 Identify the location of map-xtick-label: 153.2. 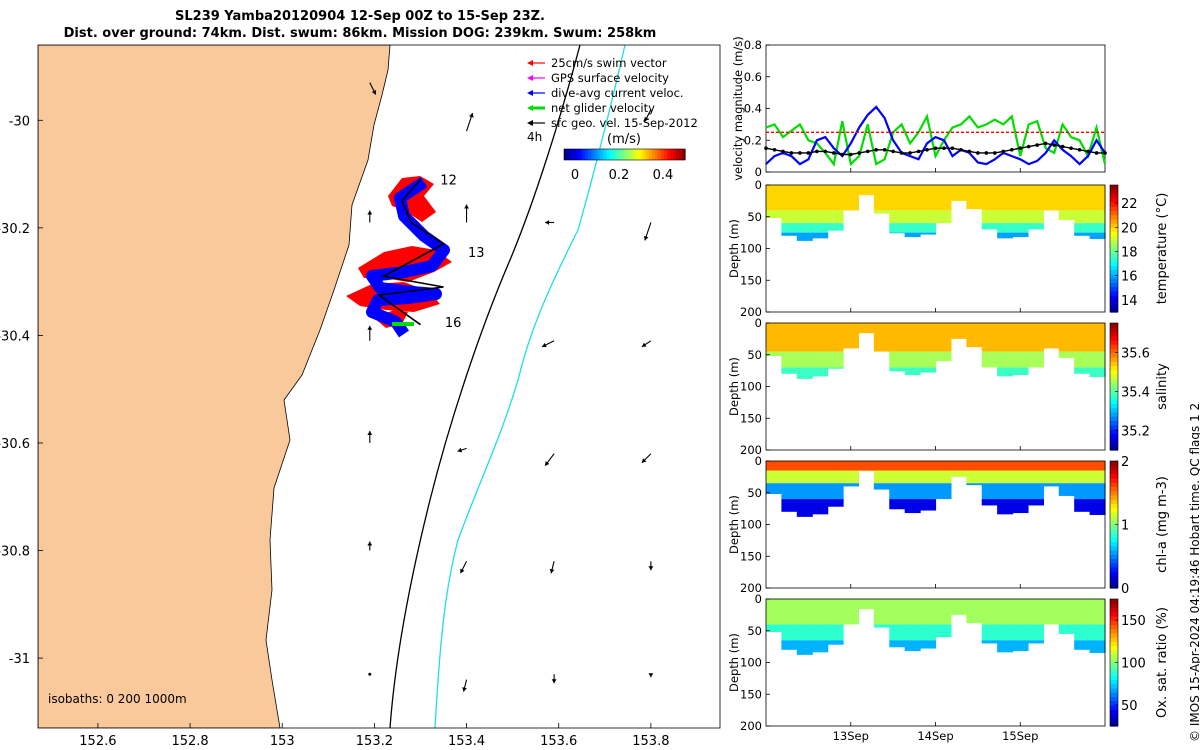
(374, 741).